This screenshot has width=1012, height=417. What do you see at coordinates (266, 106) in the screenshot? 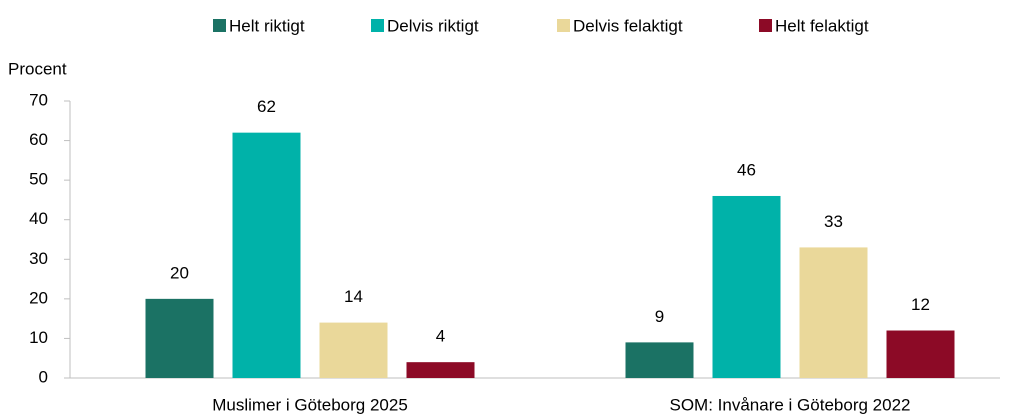
I see `data-label: 62` at bounding box center [266, 106].